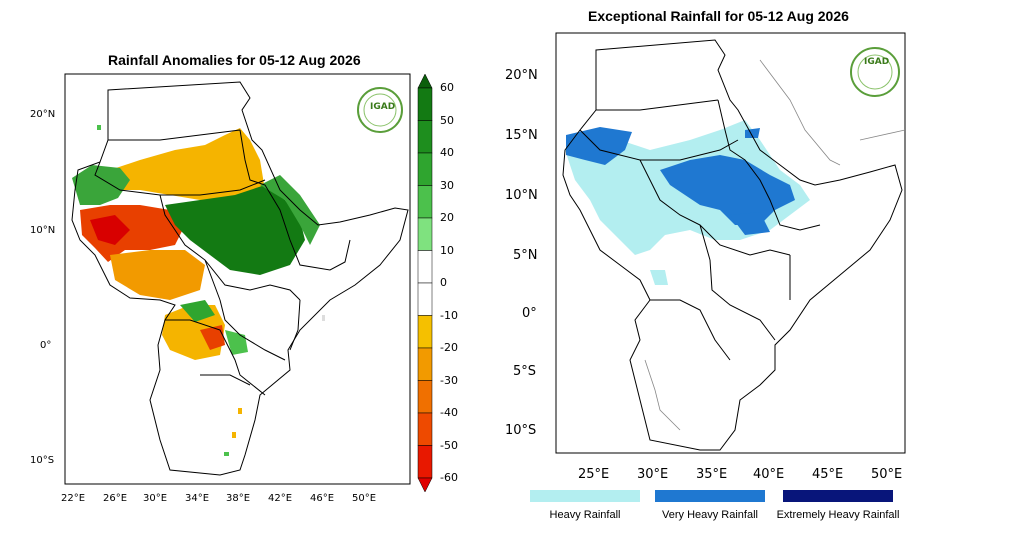 The image size is (1024, 559). Describe the element at coordinates (599, 146) in the screenshot. I see `very-heavy-rainfall-west` at that location.